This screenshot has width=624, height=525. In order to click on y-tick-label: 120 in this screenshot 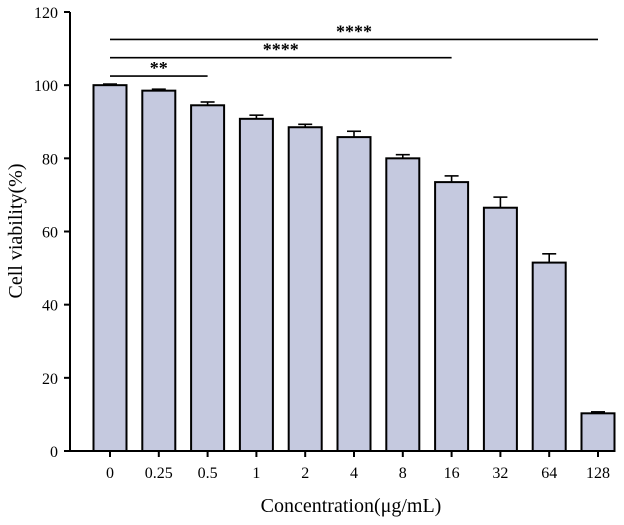, I will do `click(46, 13)`.